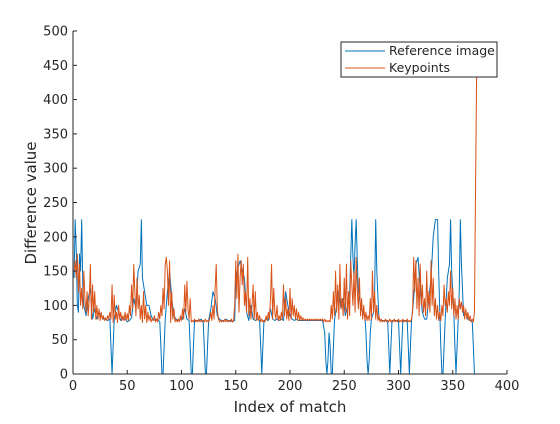  I want to click on y-axis-title: Difference value, so click(31, 202).